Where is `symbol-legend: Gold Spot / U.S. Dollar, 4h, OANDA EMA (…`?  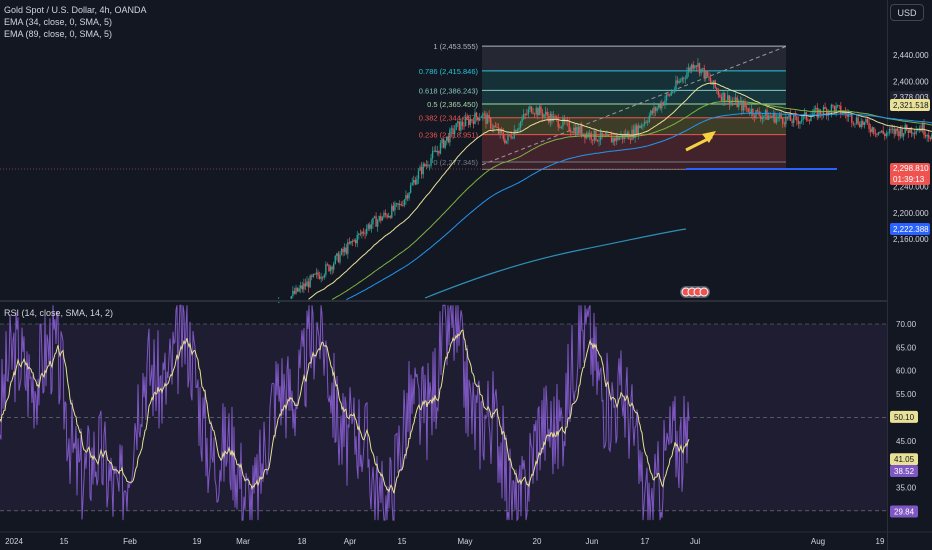 symbol-legend: Gold Spot / U.S. Dollar, 4h, OANDA EMA (… is located at coordinates (75, 22).